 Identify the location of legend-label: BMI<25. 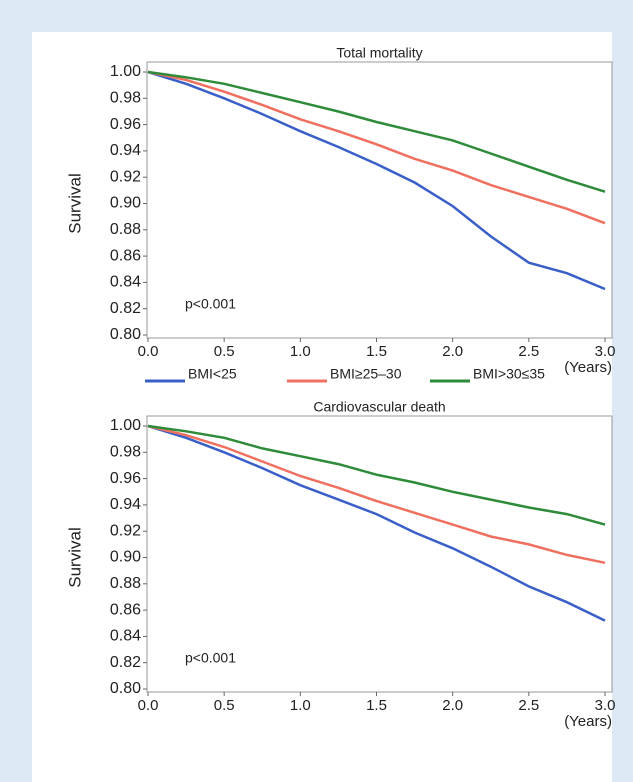
(212, 374).